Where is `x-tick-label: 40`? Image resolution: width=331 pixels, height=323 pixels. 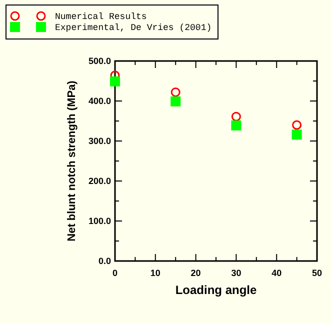 x-tick-label: 40 is located at coordinates (277, 273).